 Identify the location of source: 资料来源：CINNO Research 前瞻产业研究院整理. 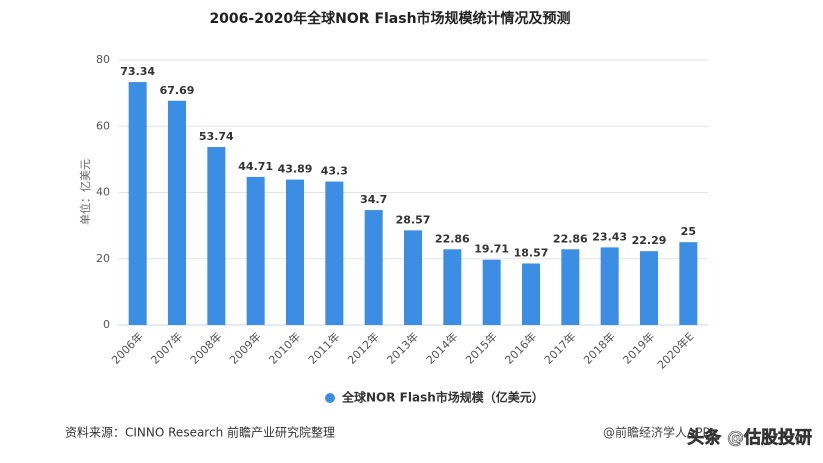
(200, 432).